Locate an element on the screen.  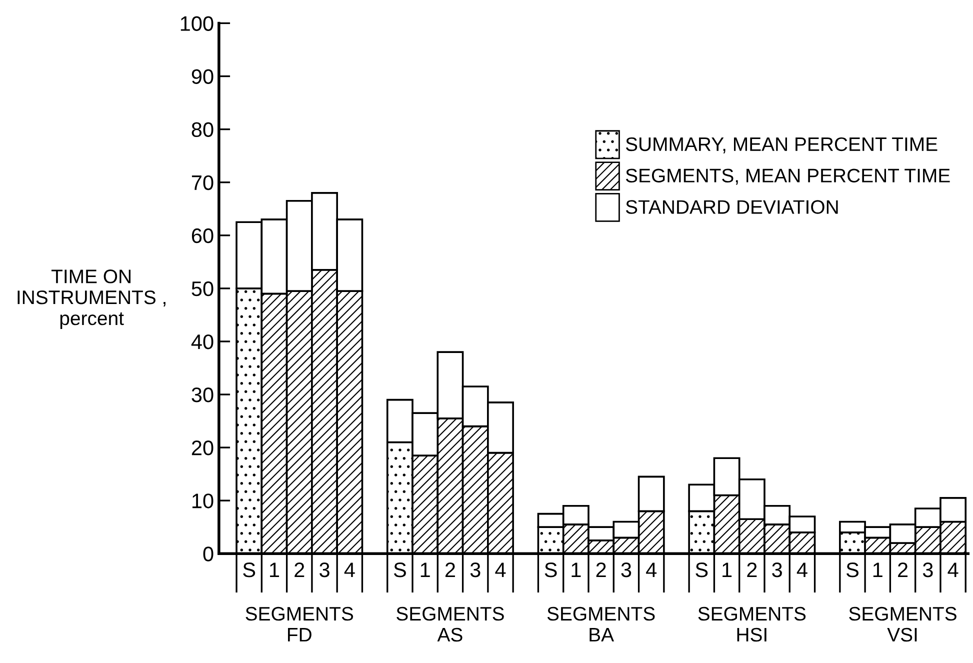
text: SEGMENTS FD is located at coordinates (300, 624).